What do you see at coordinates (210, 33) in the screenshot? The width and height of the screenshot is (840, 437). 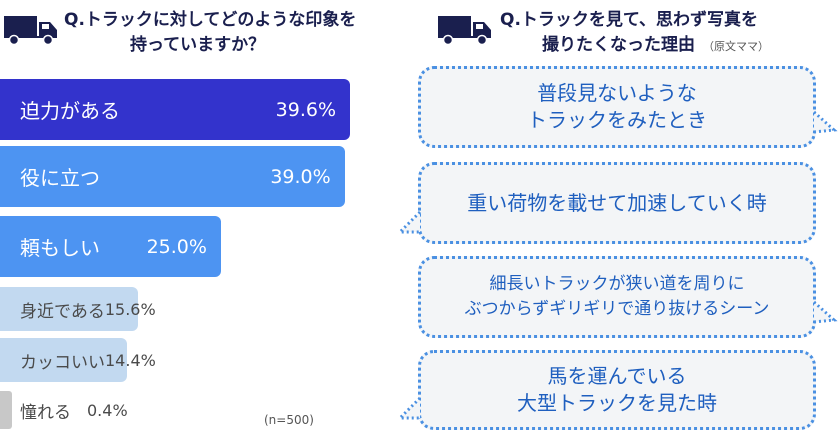 I see `left-question-title: Q.トラックに対してどのような印象を 持っていますか？` at bounding box center [210, 33].